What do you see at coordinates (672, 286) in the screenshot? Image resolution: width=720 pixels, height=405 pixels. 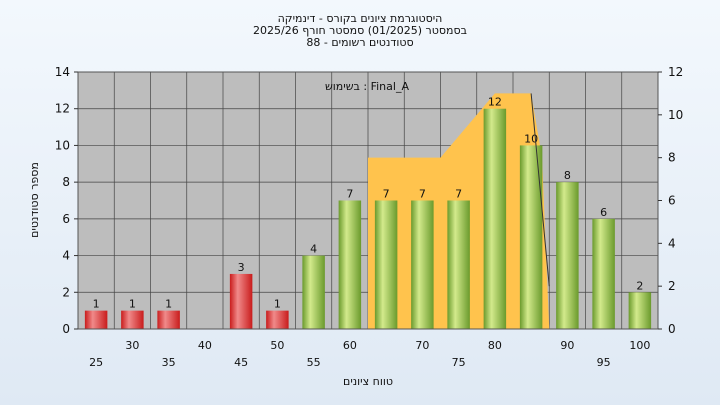 I see `y-right-tick-label: 2` at bounding box center [672, 286].